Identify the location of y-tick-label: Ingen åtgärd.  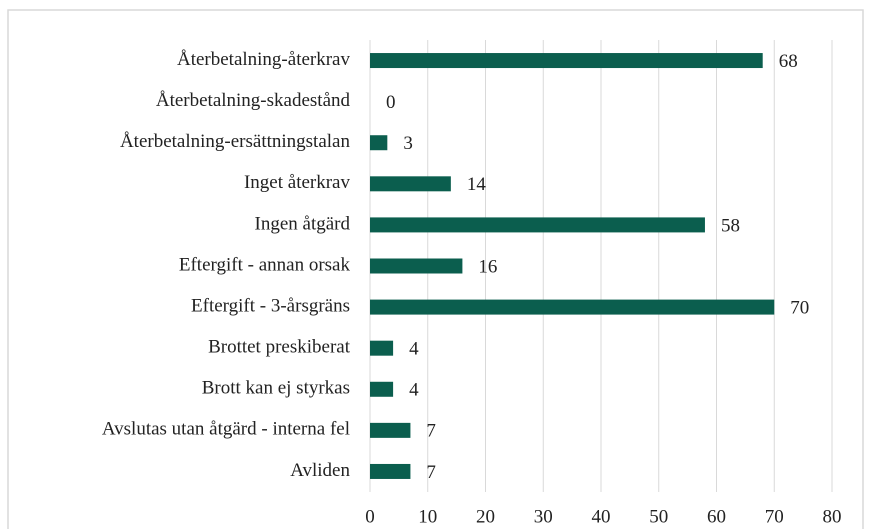
(303, 223).